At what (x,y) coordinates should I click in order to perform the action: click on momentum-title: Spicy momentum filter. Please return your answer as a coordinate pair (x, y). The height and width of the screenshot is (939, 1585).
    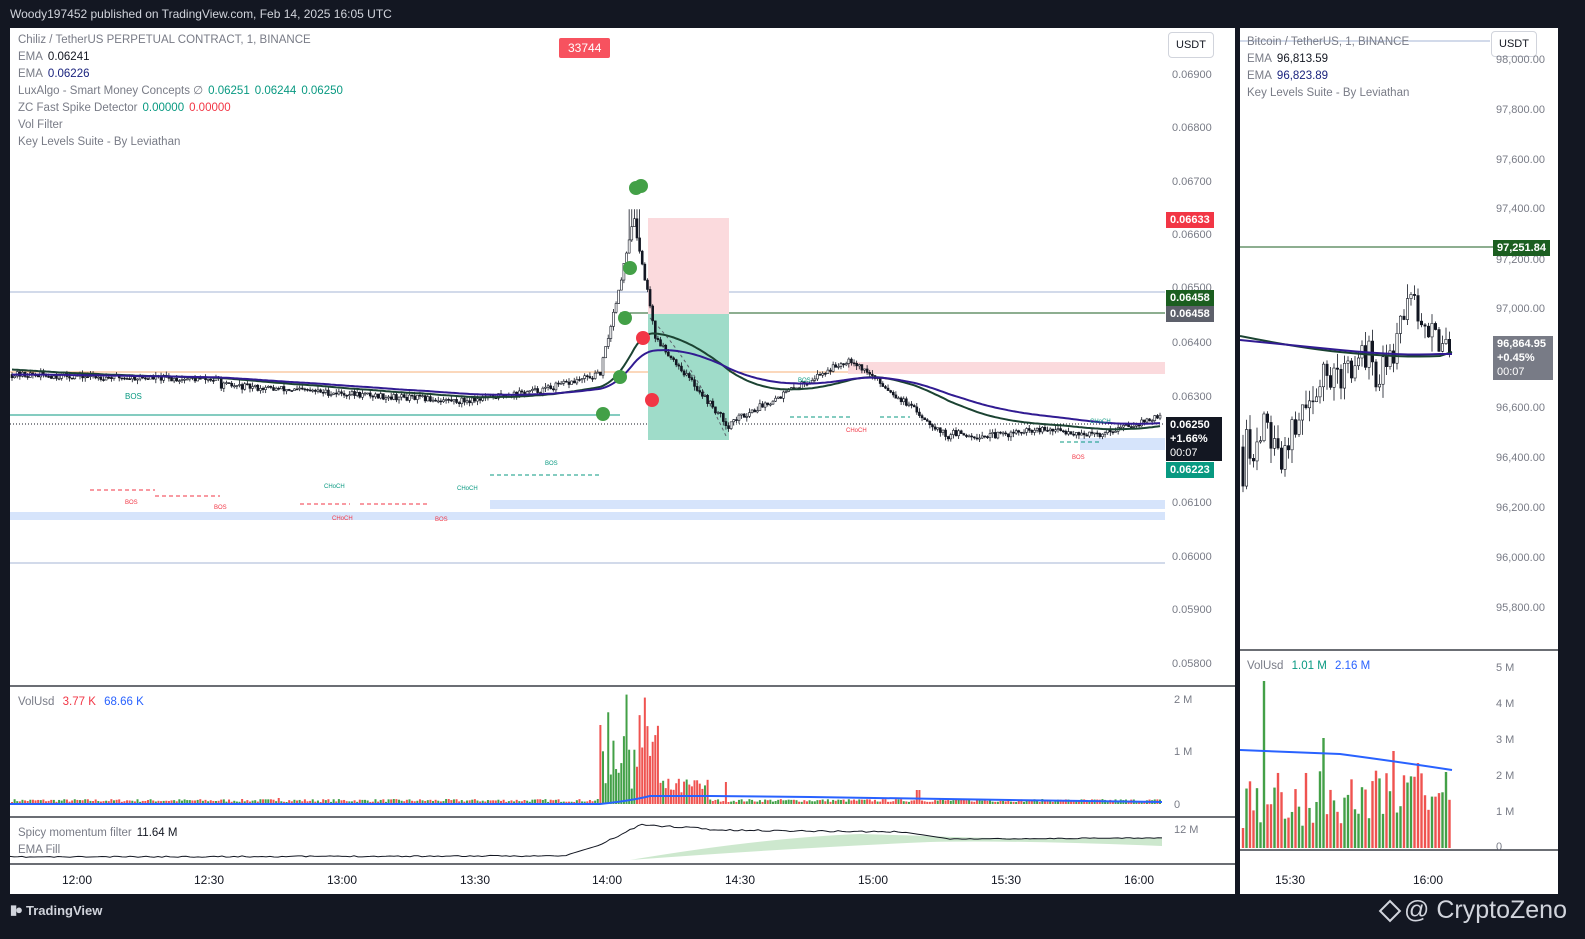
    Looking at the image, I should click on (75, 833).